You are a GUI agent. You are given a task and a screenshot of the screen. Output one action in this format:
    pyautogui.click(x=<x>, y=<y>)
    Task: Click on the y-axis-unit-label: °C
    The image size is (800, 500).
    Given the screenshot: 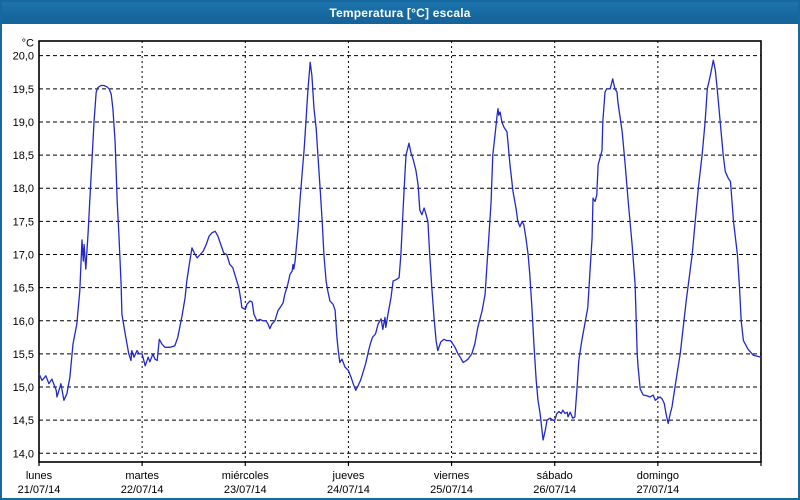 What is the action you would take?
    pyautogui.click(x=28, y=44)
    